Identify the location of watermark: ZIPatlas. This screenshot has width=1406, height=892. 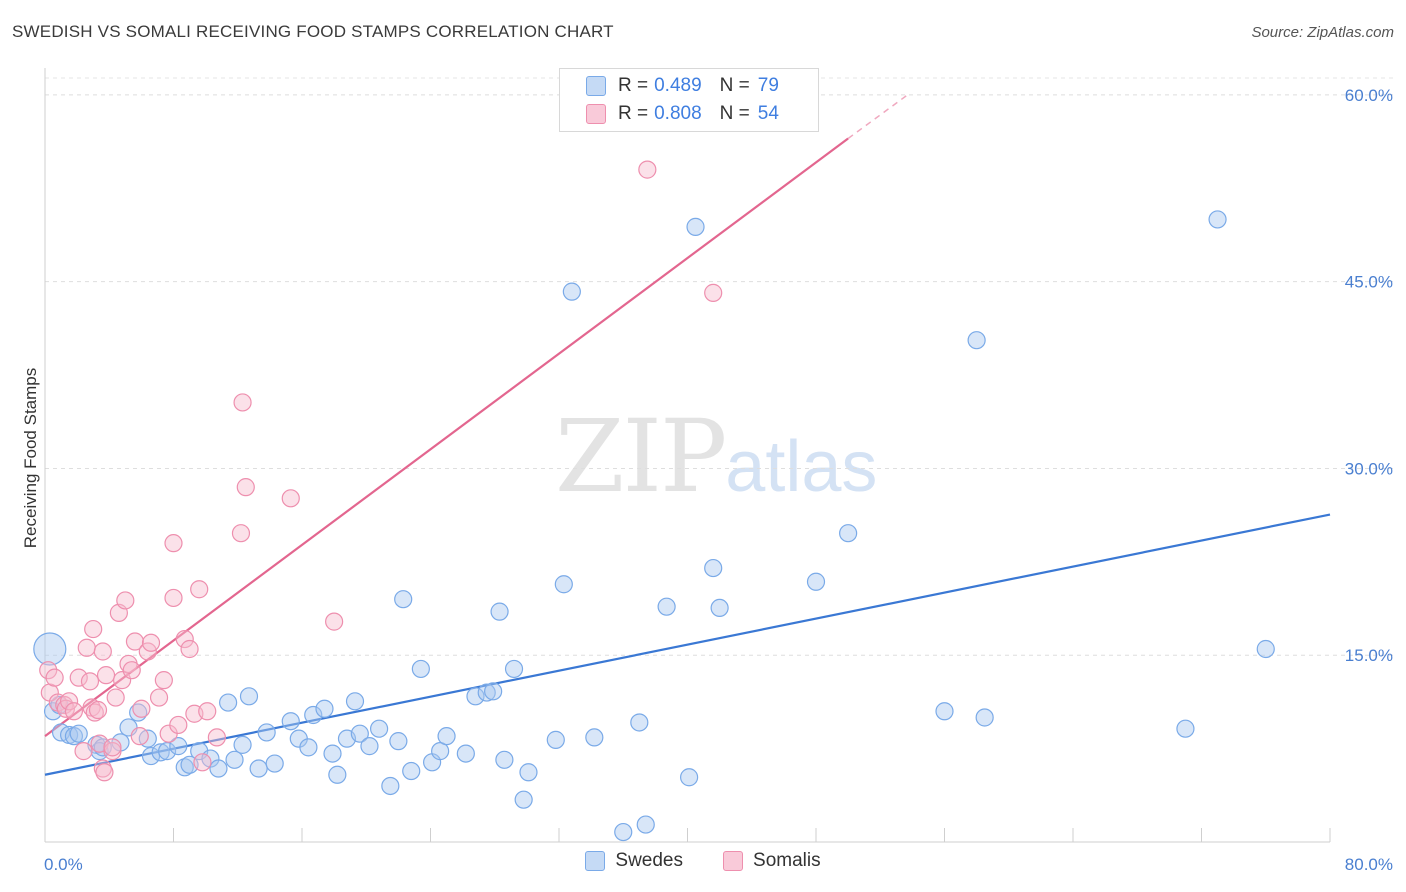
(716, 456).